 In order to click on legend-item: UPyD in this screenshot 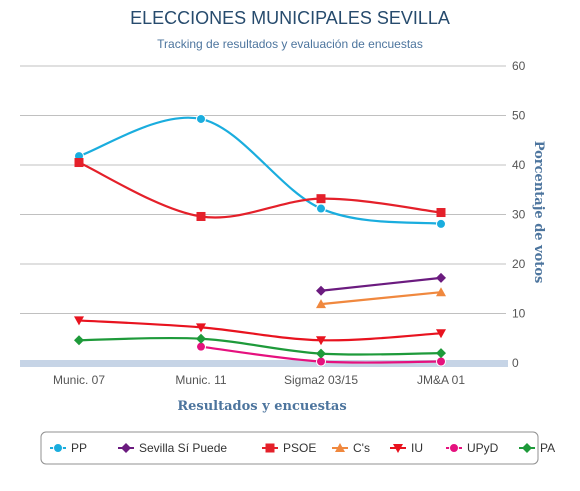, I will do `click(472, 448)`.